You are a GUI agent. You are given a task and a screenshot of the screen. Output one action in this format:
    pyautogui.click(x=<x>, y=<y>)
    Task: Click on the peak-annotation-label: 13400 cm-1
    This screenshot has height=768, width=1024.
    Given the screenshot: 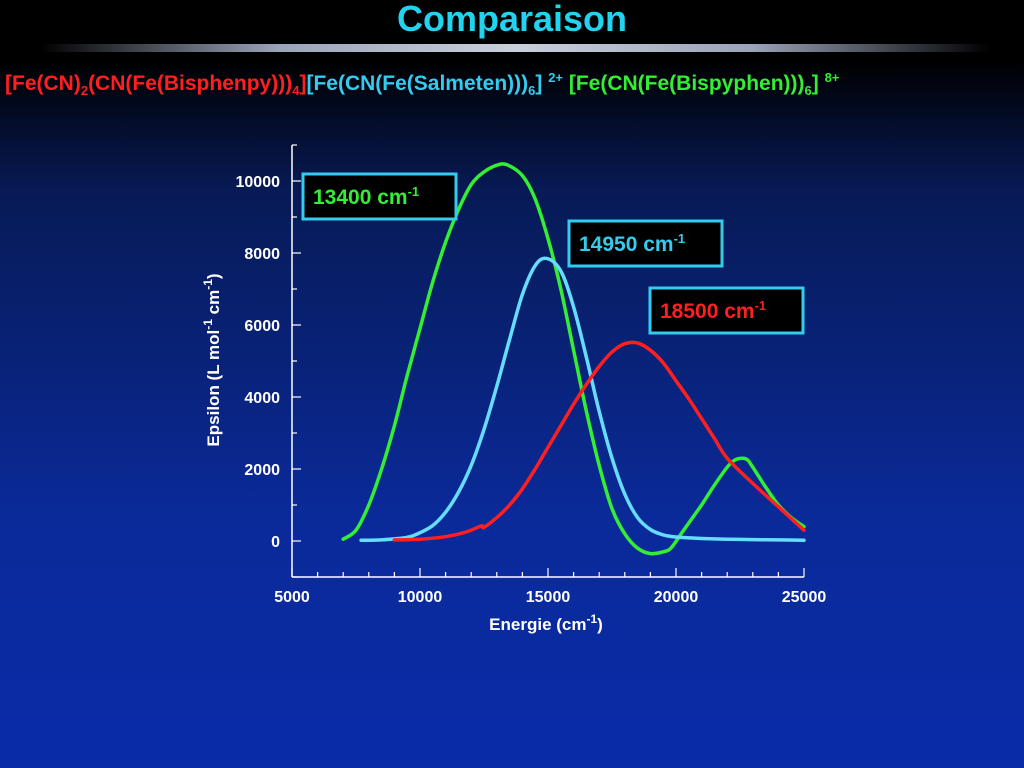 What is the action you would take?
    pyautogui.click(x=366, y=196)
    